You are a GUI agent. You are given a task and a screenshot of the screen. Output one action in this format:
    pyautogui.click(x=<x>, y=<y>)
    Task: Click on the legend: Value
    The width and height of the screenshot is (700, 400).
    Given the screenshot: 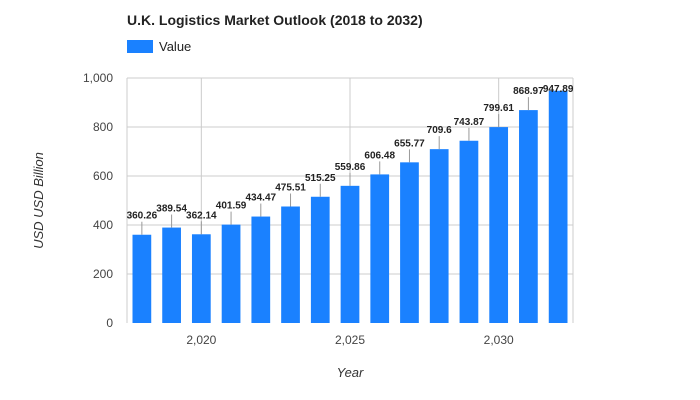 What is the action you would take?
    pyautogui.click(x=159, y=46)
    